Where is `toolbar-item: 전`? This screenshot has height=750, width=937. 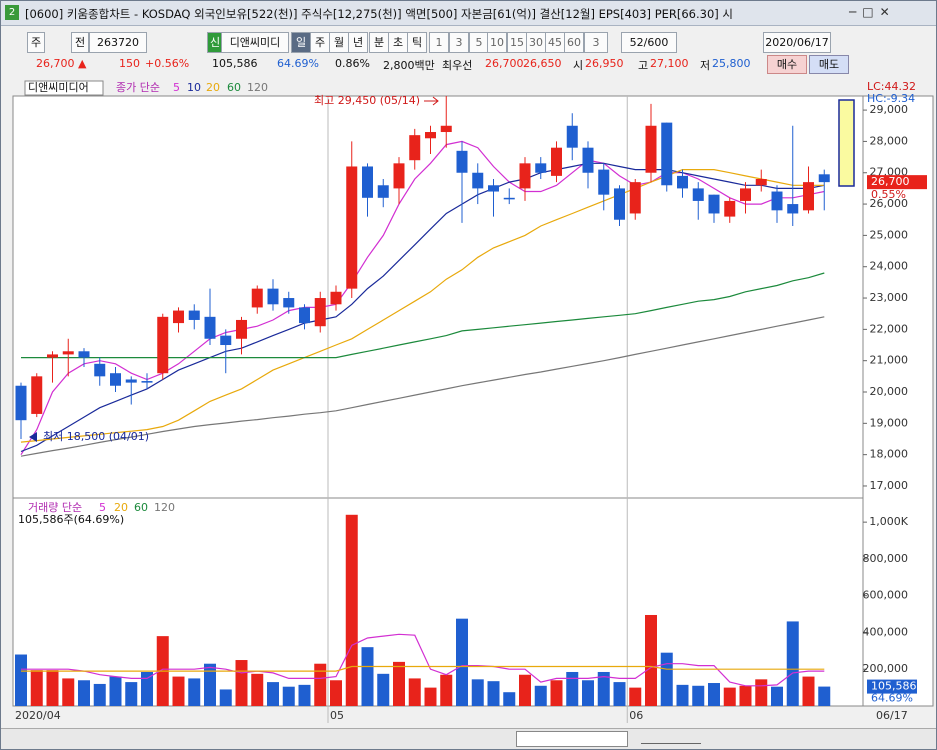
toolbar-item: 전 is located at coordinates (80, 42).